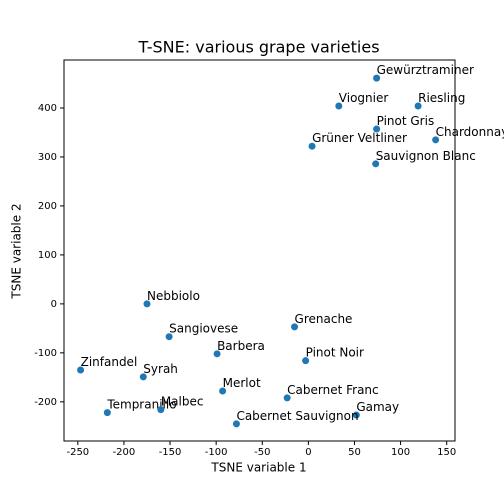 The height and width of the screenshot is (504, 504). I want to click on point-label: Merlot, so click(242, 383).